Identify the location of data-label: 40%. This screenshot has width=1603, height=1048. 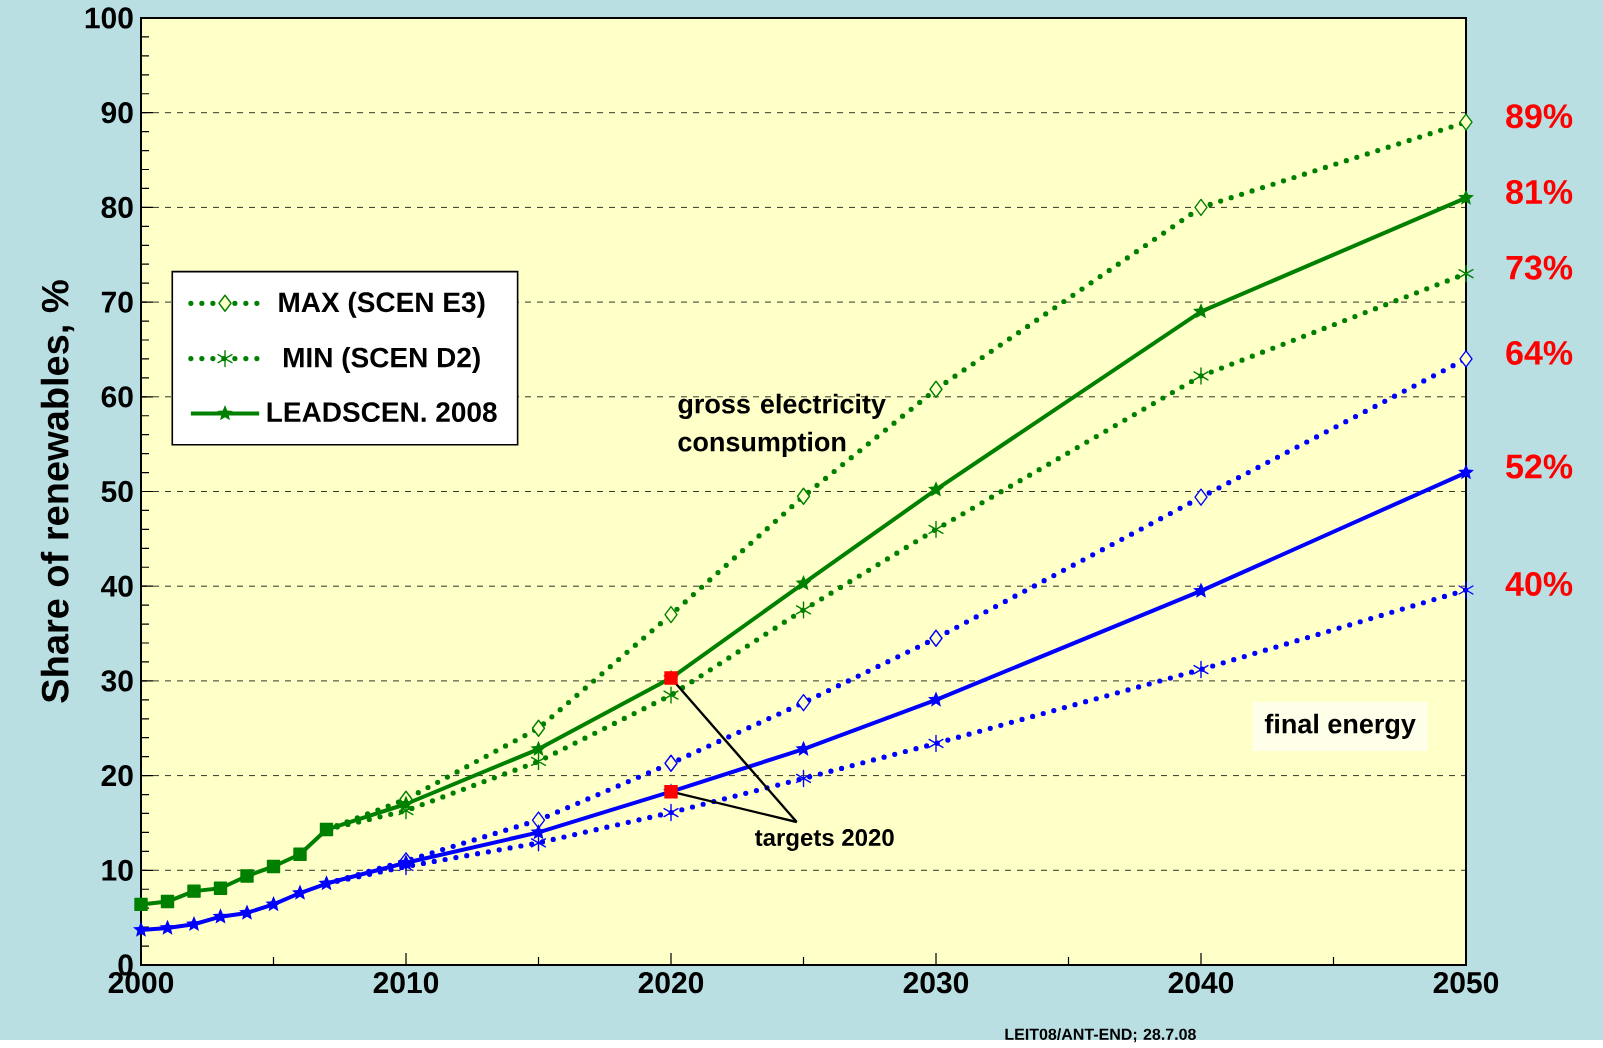
(1539, 583).